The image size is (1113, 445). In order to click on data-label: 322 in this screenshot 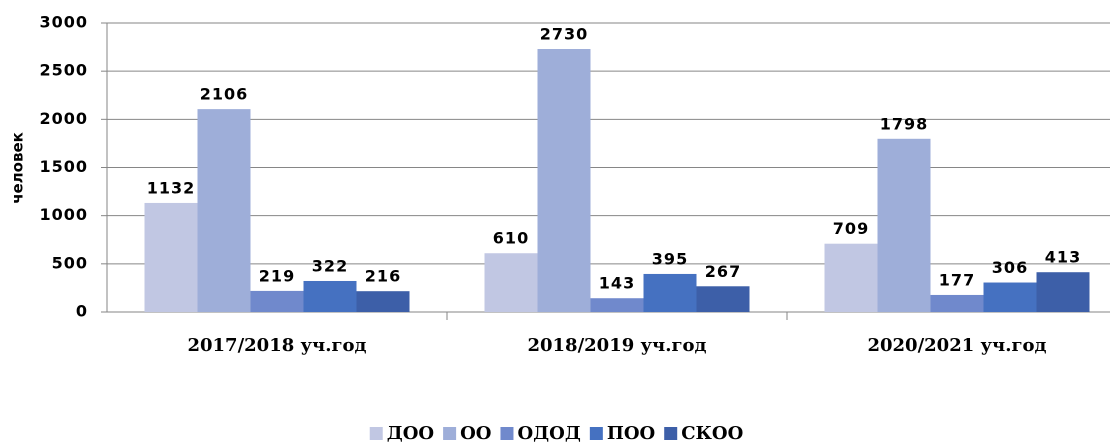, I will do `click(330, 265)`.